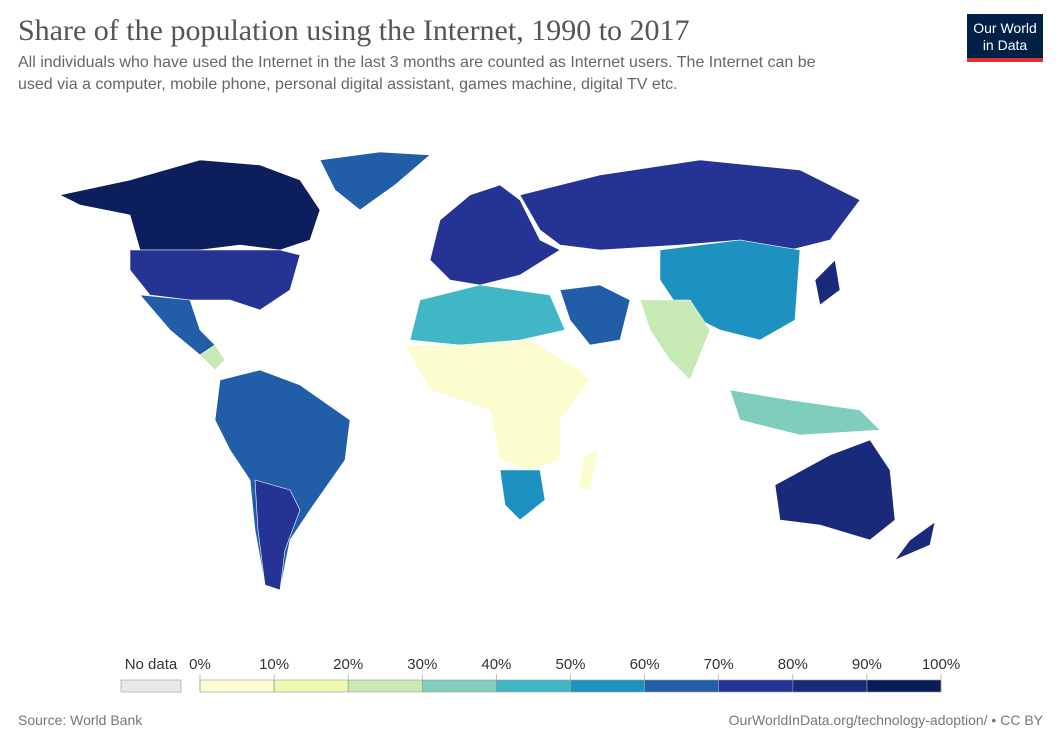 The image size is (1063, 750). I want to click on australia, so click(835, 490).